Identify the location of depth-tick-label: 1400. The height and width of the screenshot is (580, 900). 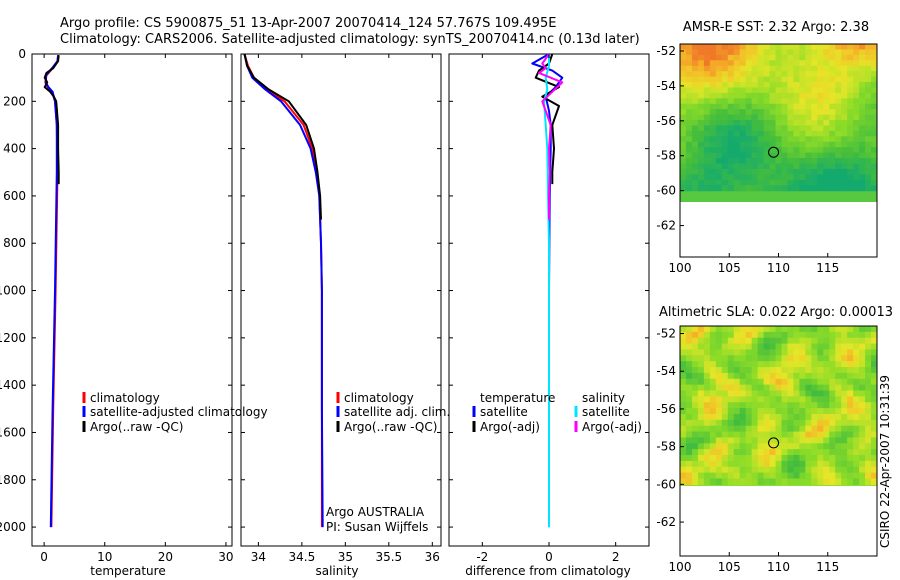
(13, 385).